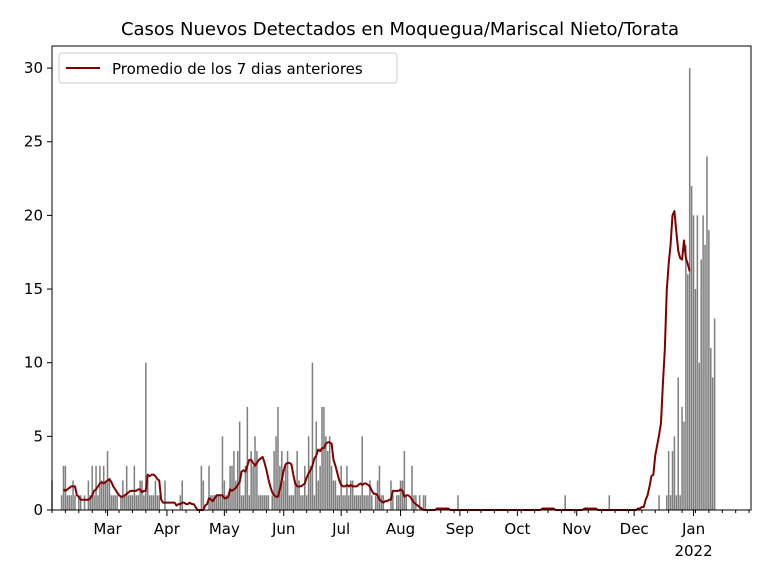  What do you see at coordinates (693, 551) in the screenshot?
I see `x-tick-year-label: 2022` at bounding box center [693, 551].